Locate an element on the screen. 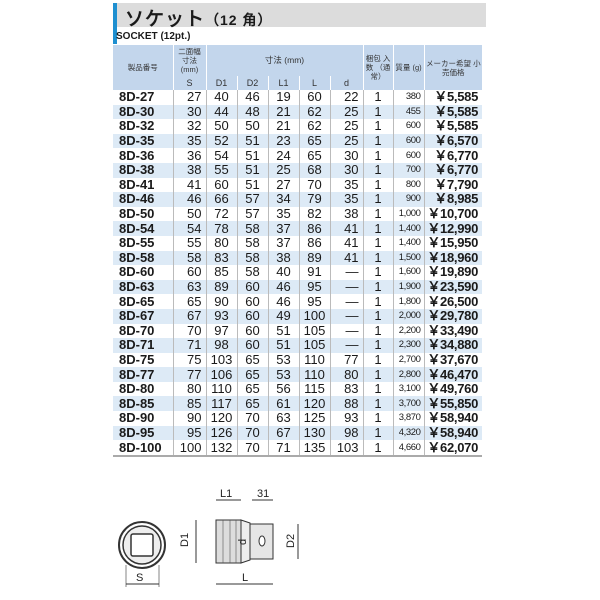  table-row: 8D-90 90 120 70 63 125 93 1 3,870 ￥58,940 is located at coordinates (298, 418).